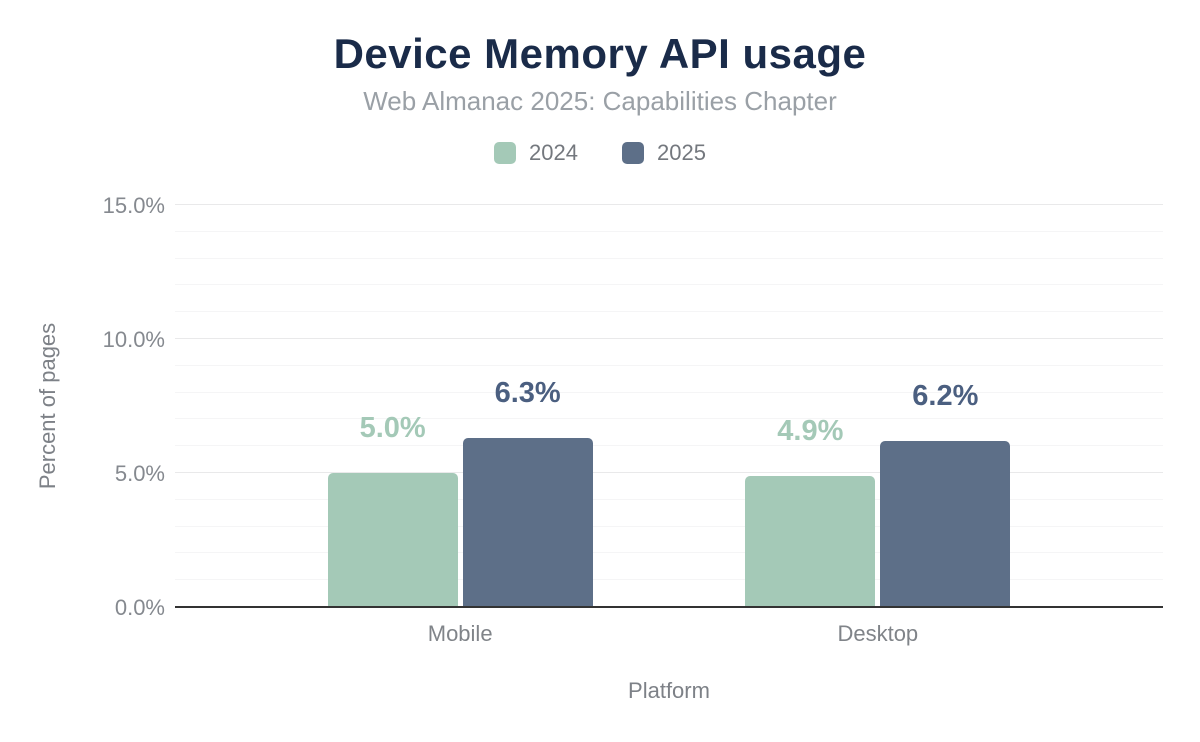 The height and width of the screenshot is (742, 1200). What do you see at coordinates (553, 152) in the screenshot?
I see `legend-label: 2024` at bounding box center [553, 152].